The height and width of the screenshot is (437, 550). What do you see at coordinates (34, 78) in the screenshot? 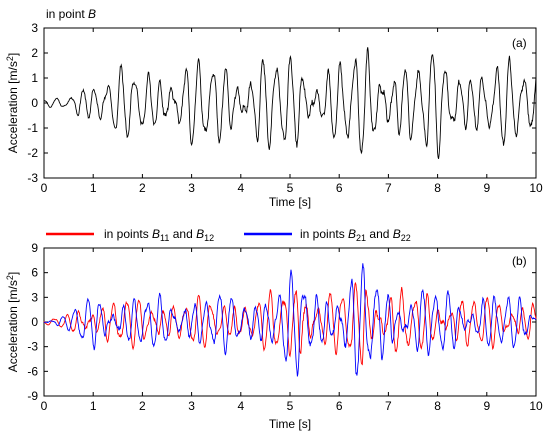
I see `y-tick-label: 1` at bounding box center [34, 78].